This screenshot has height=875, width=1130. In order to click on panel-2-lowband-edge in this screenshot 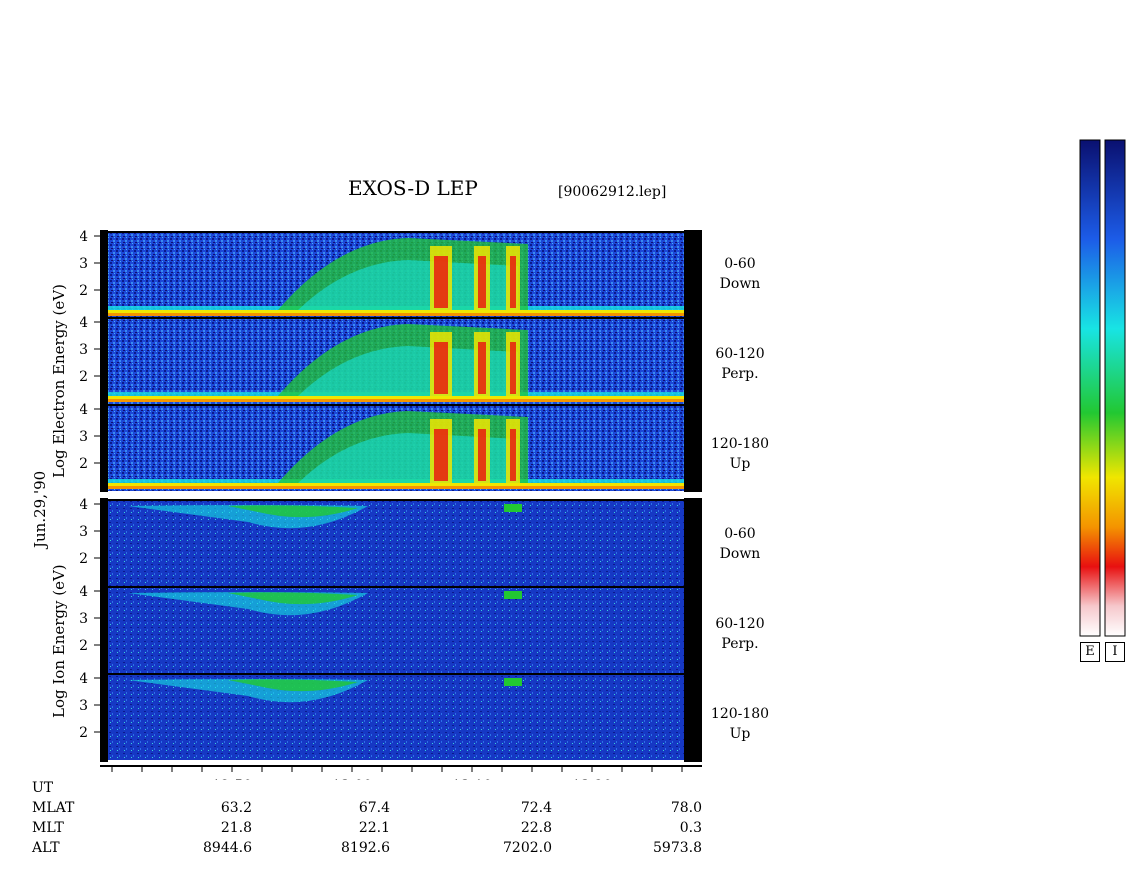, I will do `click(396, 487)`.